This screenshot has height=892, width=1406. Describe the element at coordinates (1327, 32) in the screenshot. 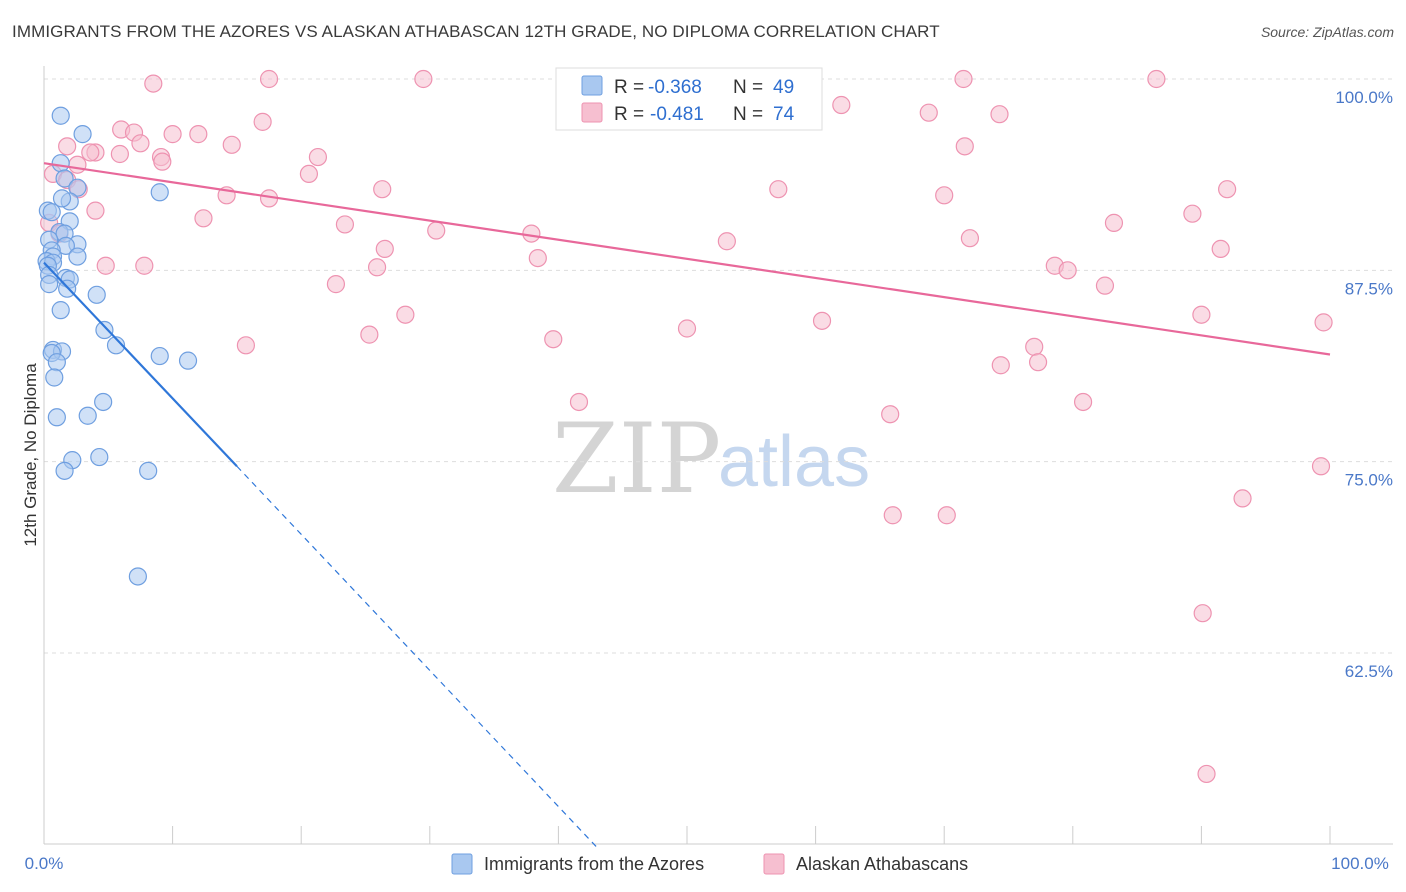

I see `source-label: Source: ZipAtlas.com` at that location.